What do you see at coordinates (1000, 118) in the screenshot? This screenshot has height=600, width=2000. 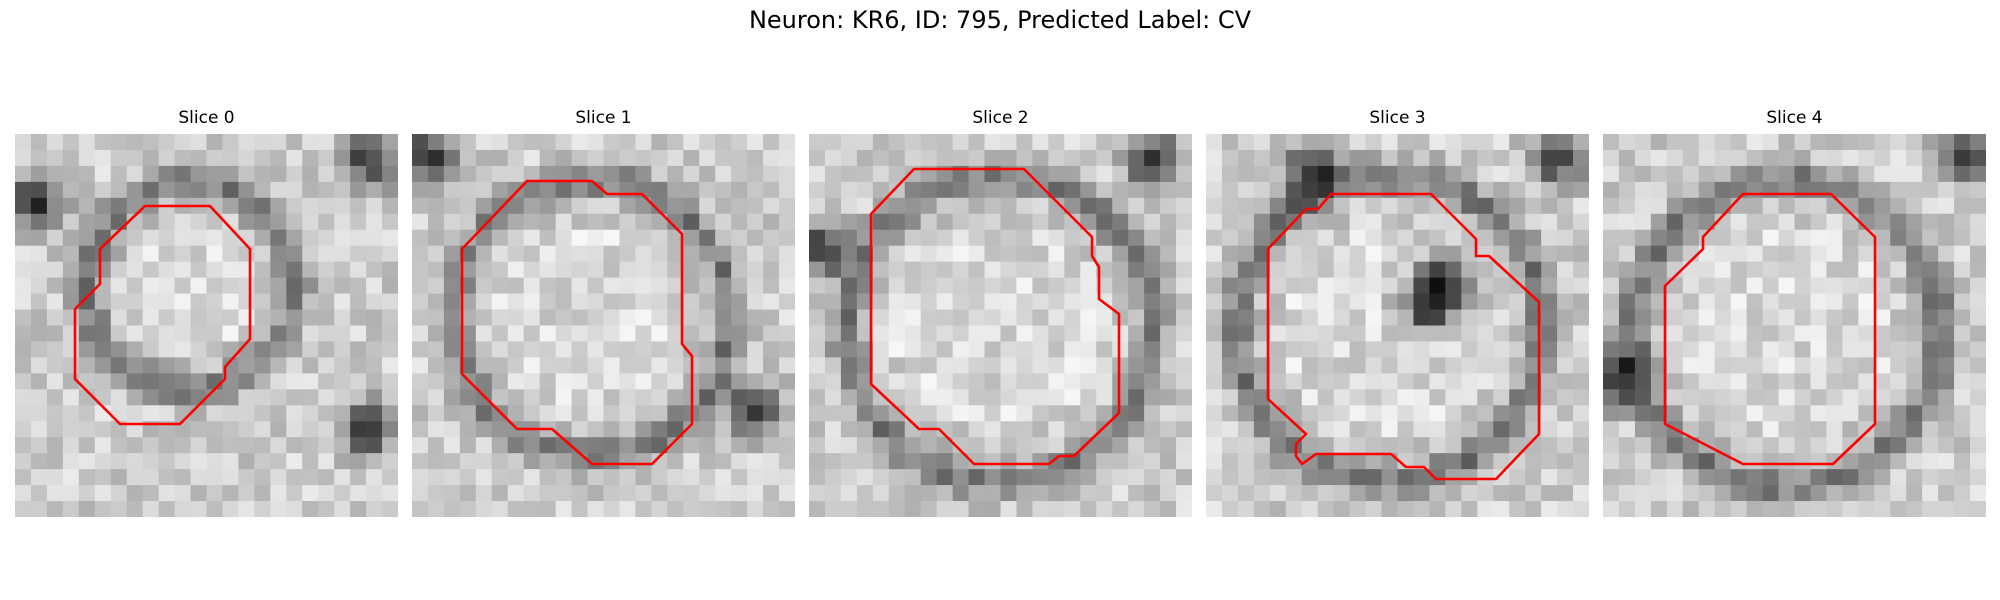 I see `slice-title-2: Slice 2` at bounding box center [1000, 118].